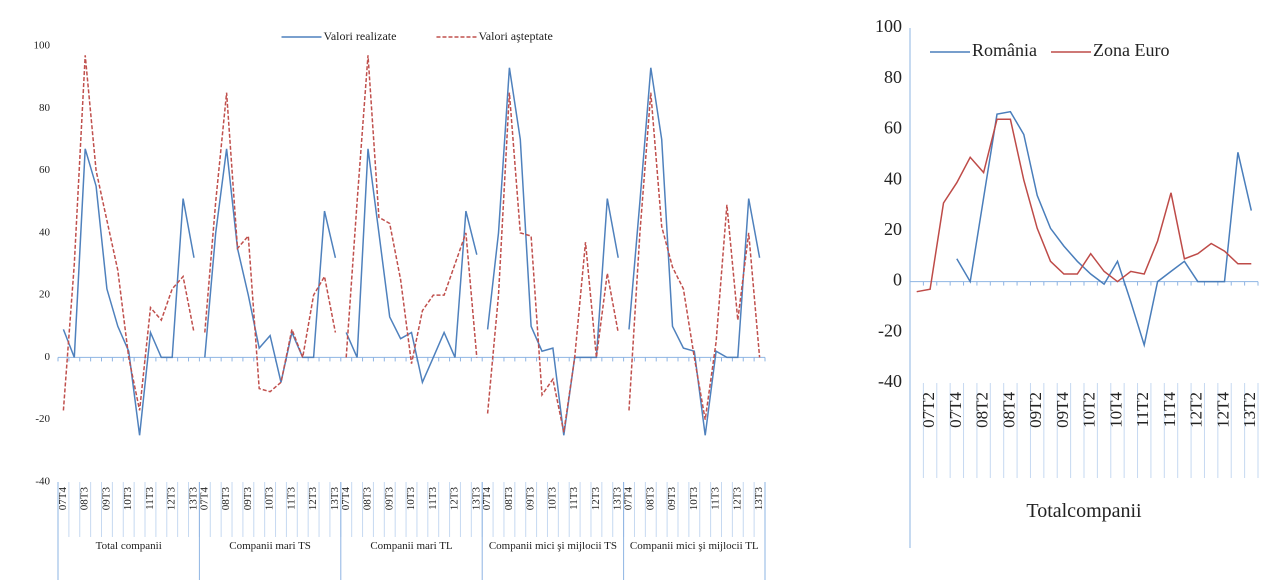 The image size is (1263, 586). What do you see at coordinates (1249, 410) in the screenshot?
I see `x-tick-label: 13T2` at bounding box center [1249, 410].